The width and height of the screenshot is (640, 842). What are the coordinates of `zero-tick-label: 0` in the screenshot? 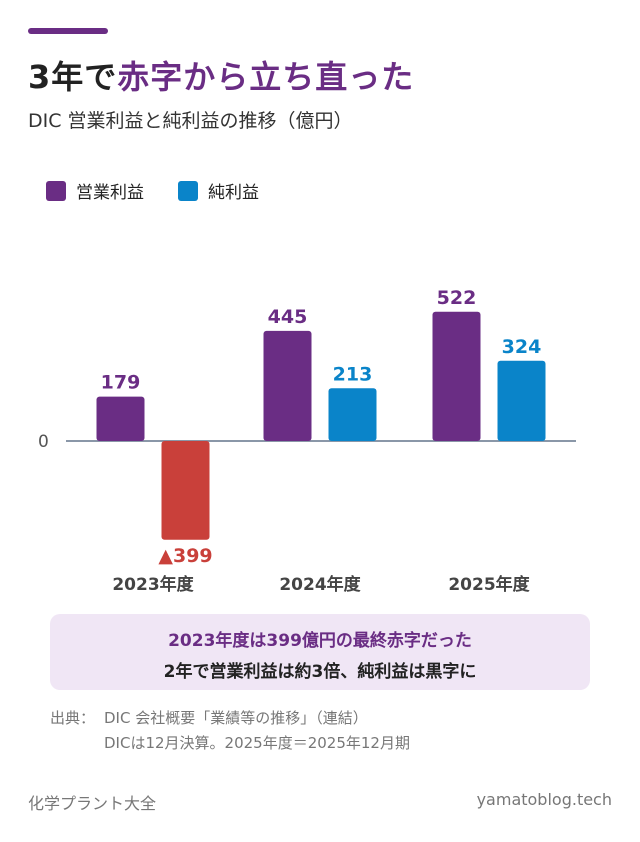 It's located at (43, 442).